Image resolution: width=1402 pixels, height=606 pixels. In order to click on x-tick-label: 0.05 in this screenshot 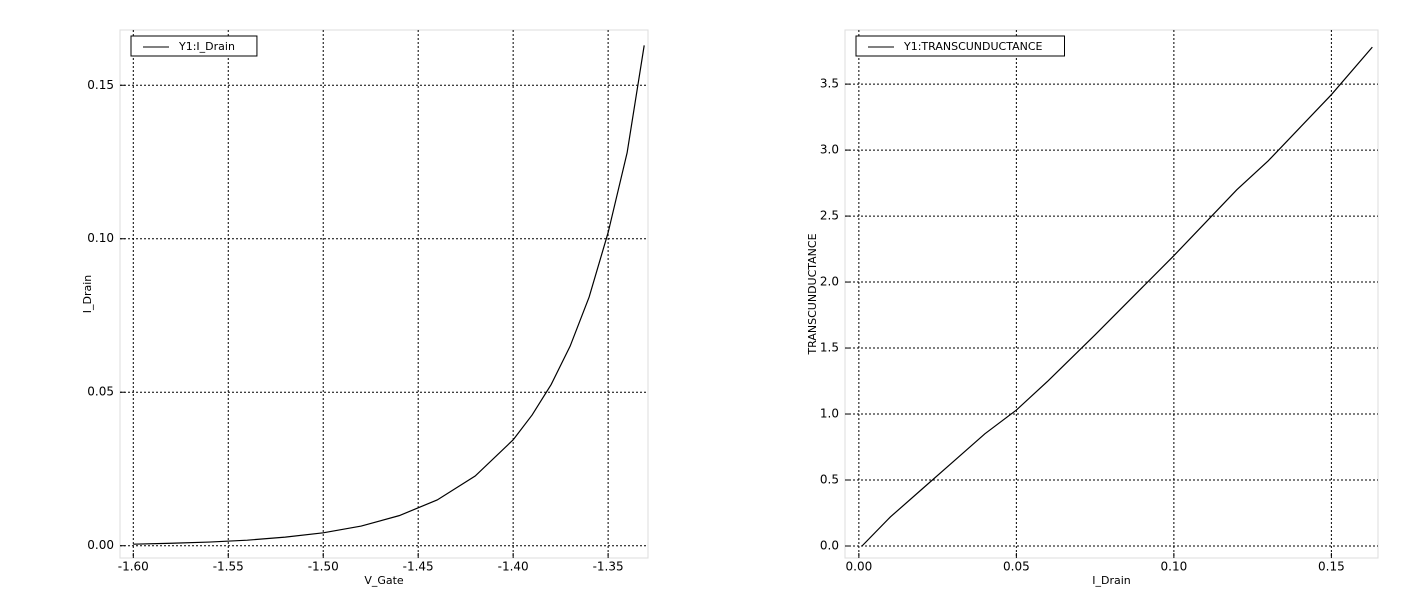, I will do `click(1016, 567)`.